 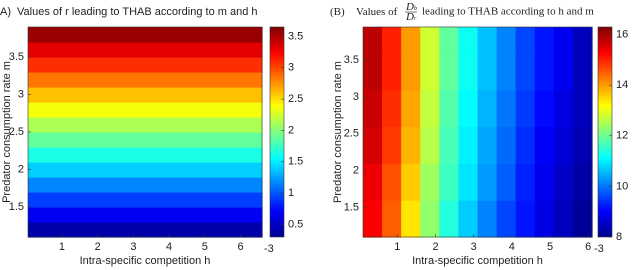 I want to click on chart-title: (B), so click(x=337, y=12).